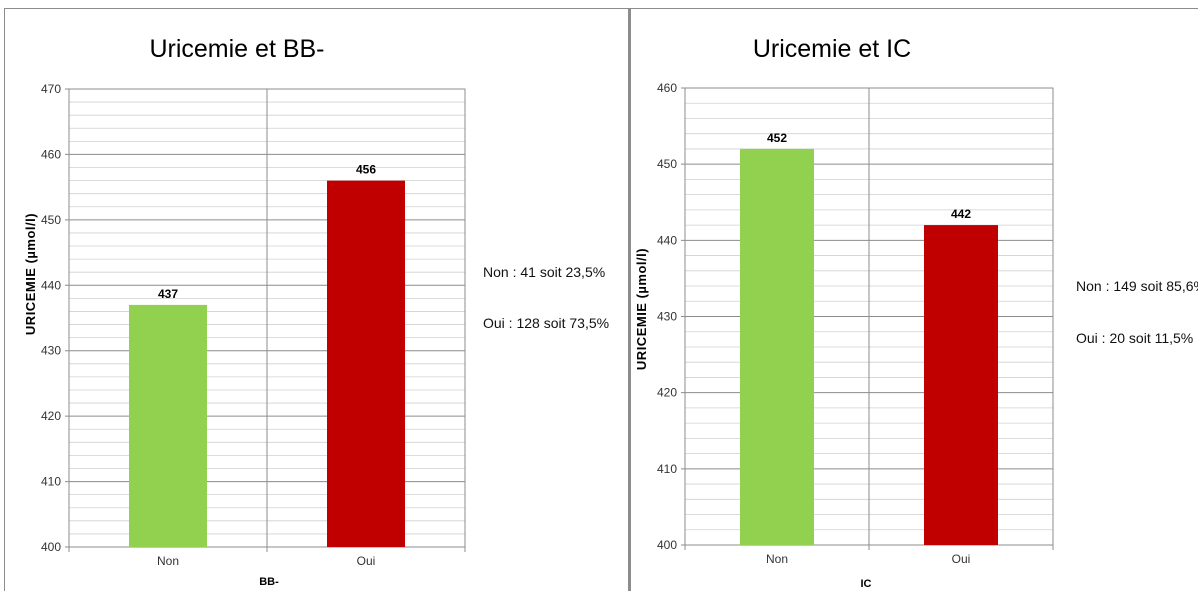 The height and width of the screenshot is (592, 1198). Describe the element at coordinates (366, 170) in the screenshot. I see `data-label: 456` at that location.